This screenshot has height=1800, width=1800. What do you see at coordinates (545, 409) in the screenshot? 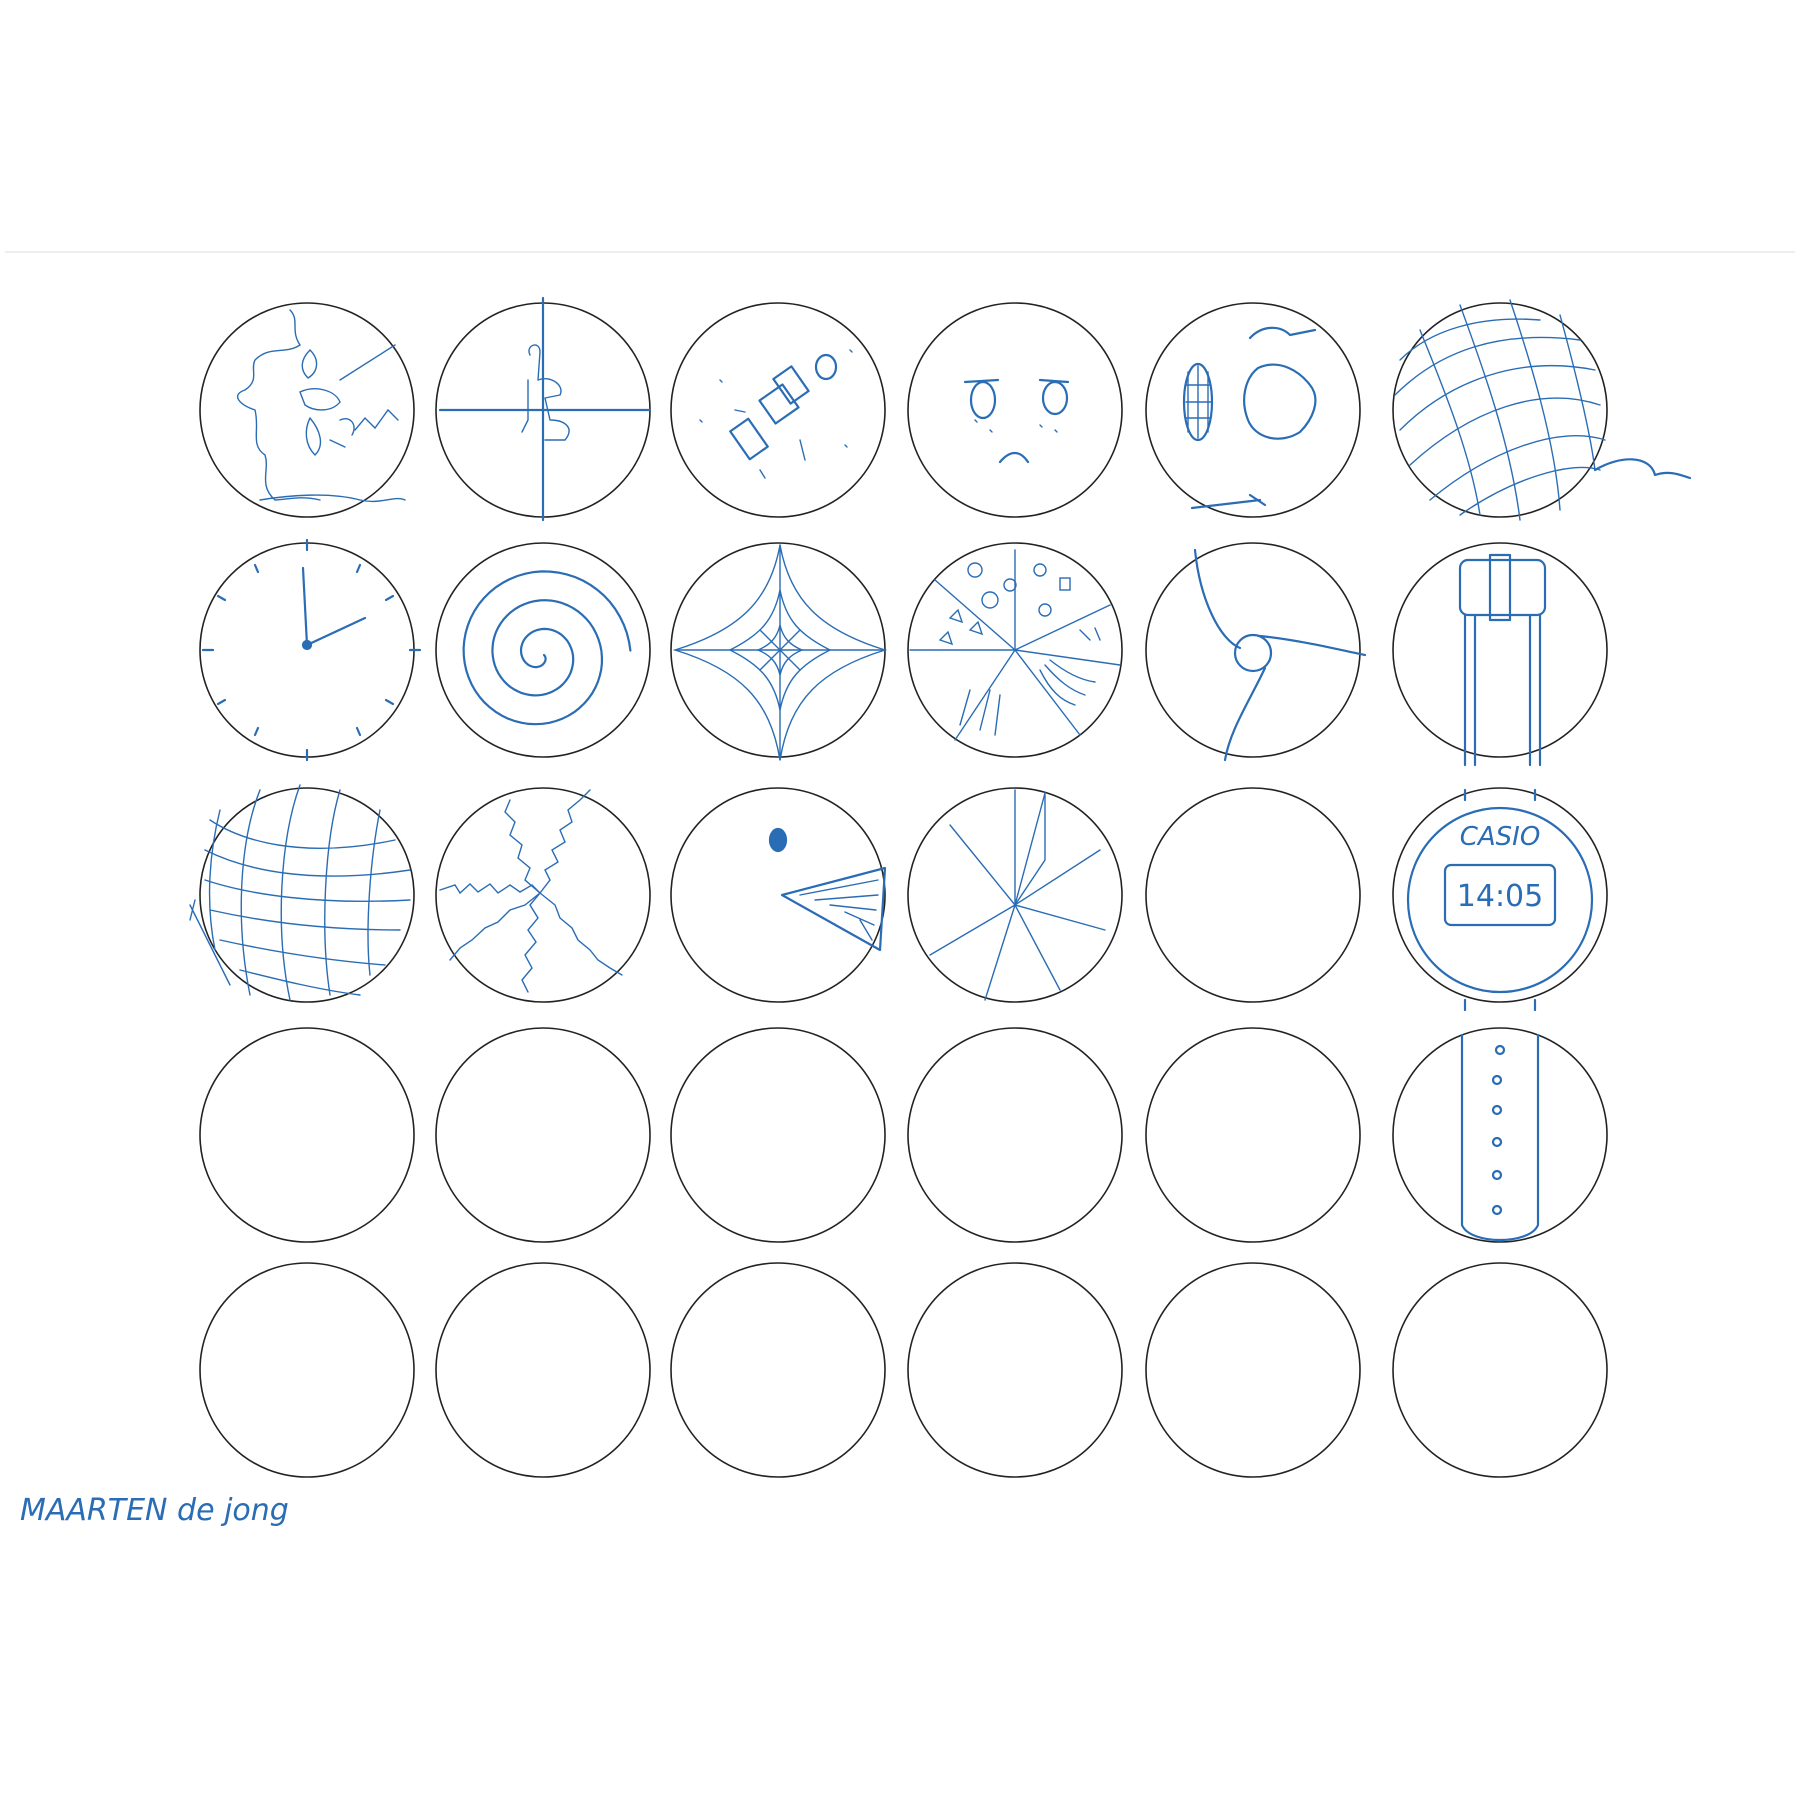
I see `crosshair-figure-drawing` at bounding box center [545, 409].